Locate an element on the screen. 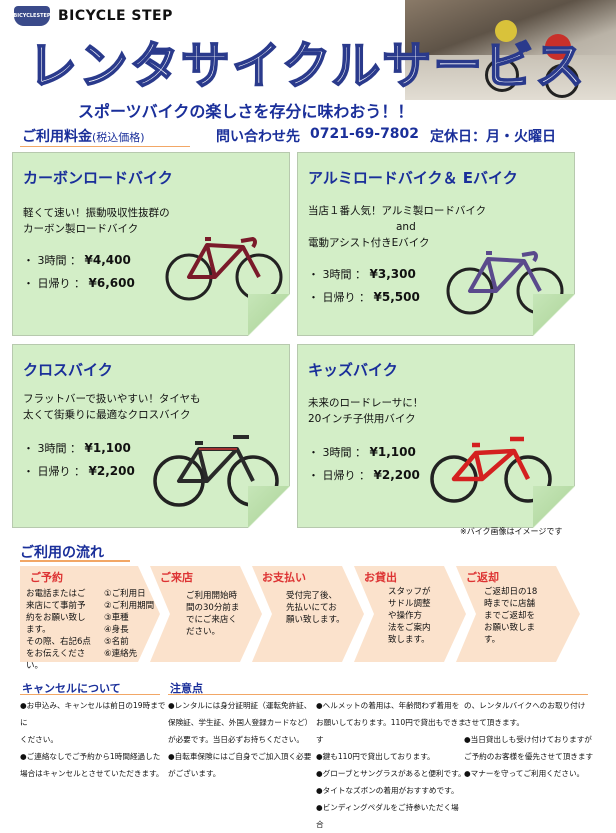 The width and height of the screenshot is (616, 833). step-title: お貸出 is located at coordinates (380, 577).